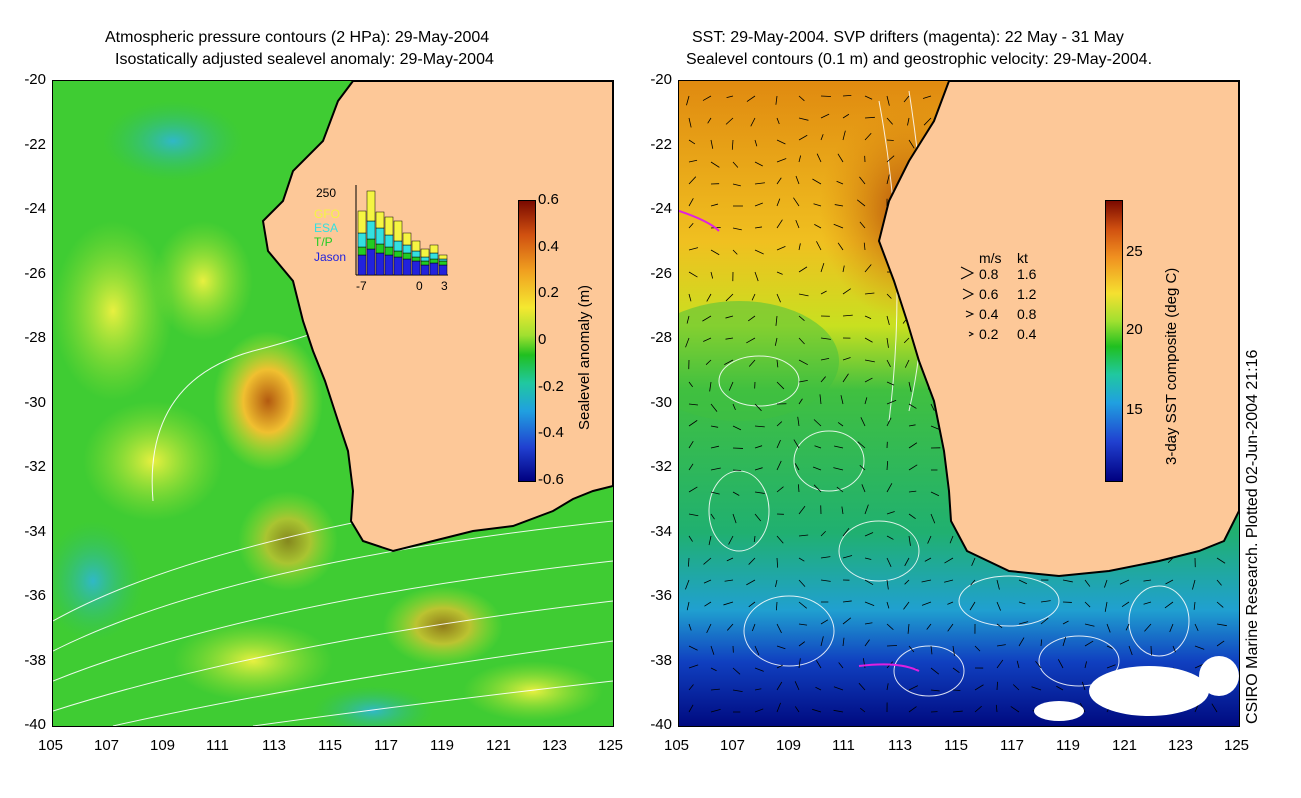 This screenshot has height=798, width=1301. I want to click on sealevel-colorbar, so click(527, 341).